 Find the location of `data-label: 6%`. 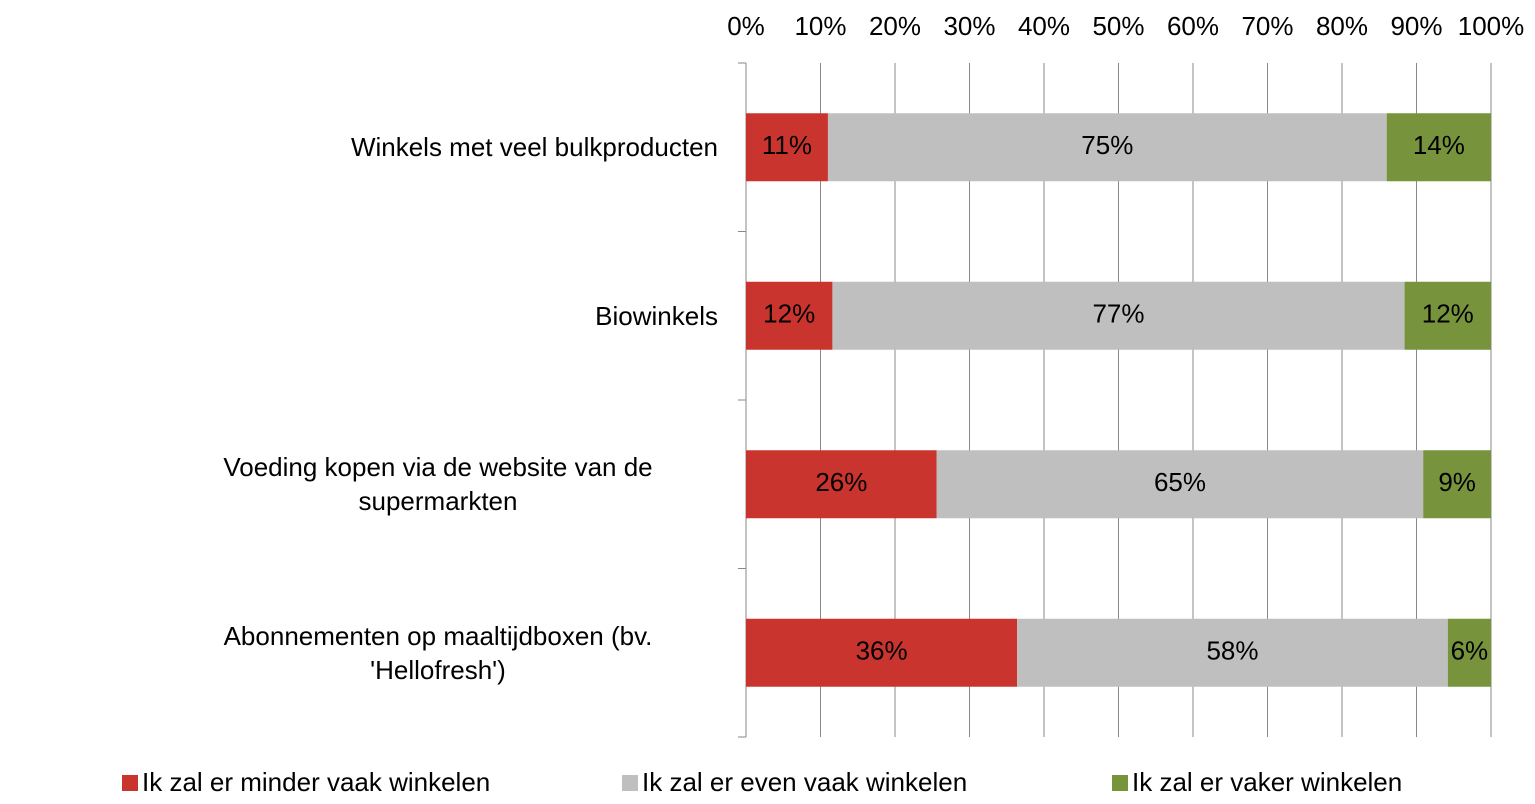

data-label: 6% is located at coordinates (1470, 651).